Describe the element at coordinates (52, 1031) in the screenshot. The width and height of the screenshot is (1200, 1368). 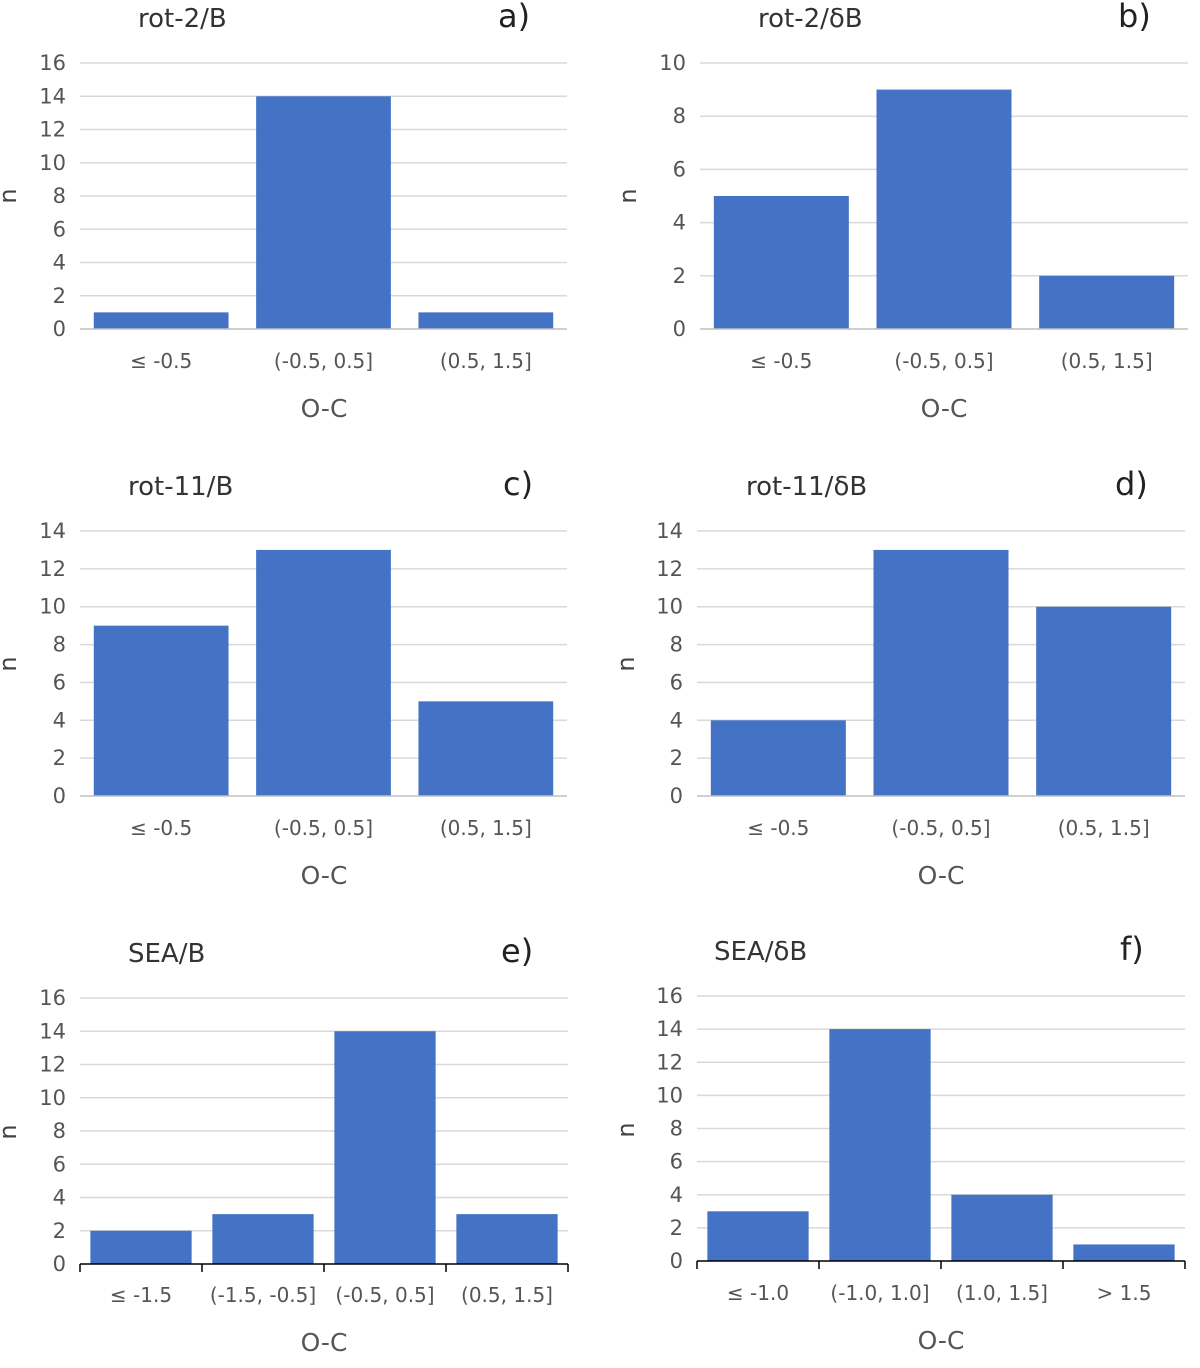
I see `panel-e-ytick-label: 14` at that location.